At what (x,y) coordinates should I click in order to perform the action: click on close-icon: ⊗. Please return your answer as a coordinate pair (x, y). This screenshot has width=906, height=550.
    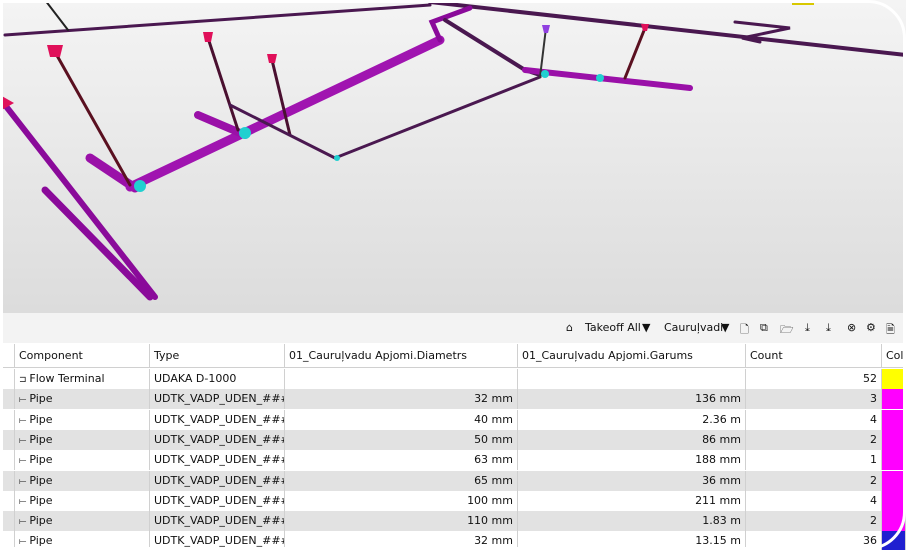
    Looking at the image, I should click on (852, 327).